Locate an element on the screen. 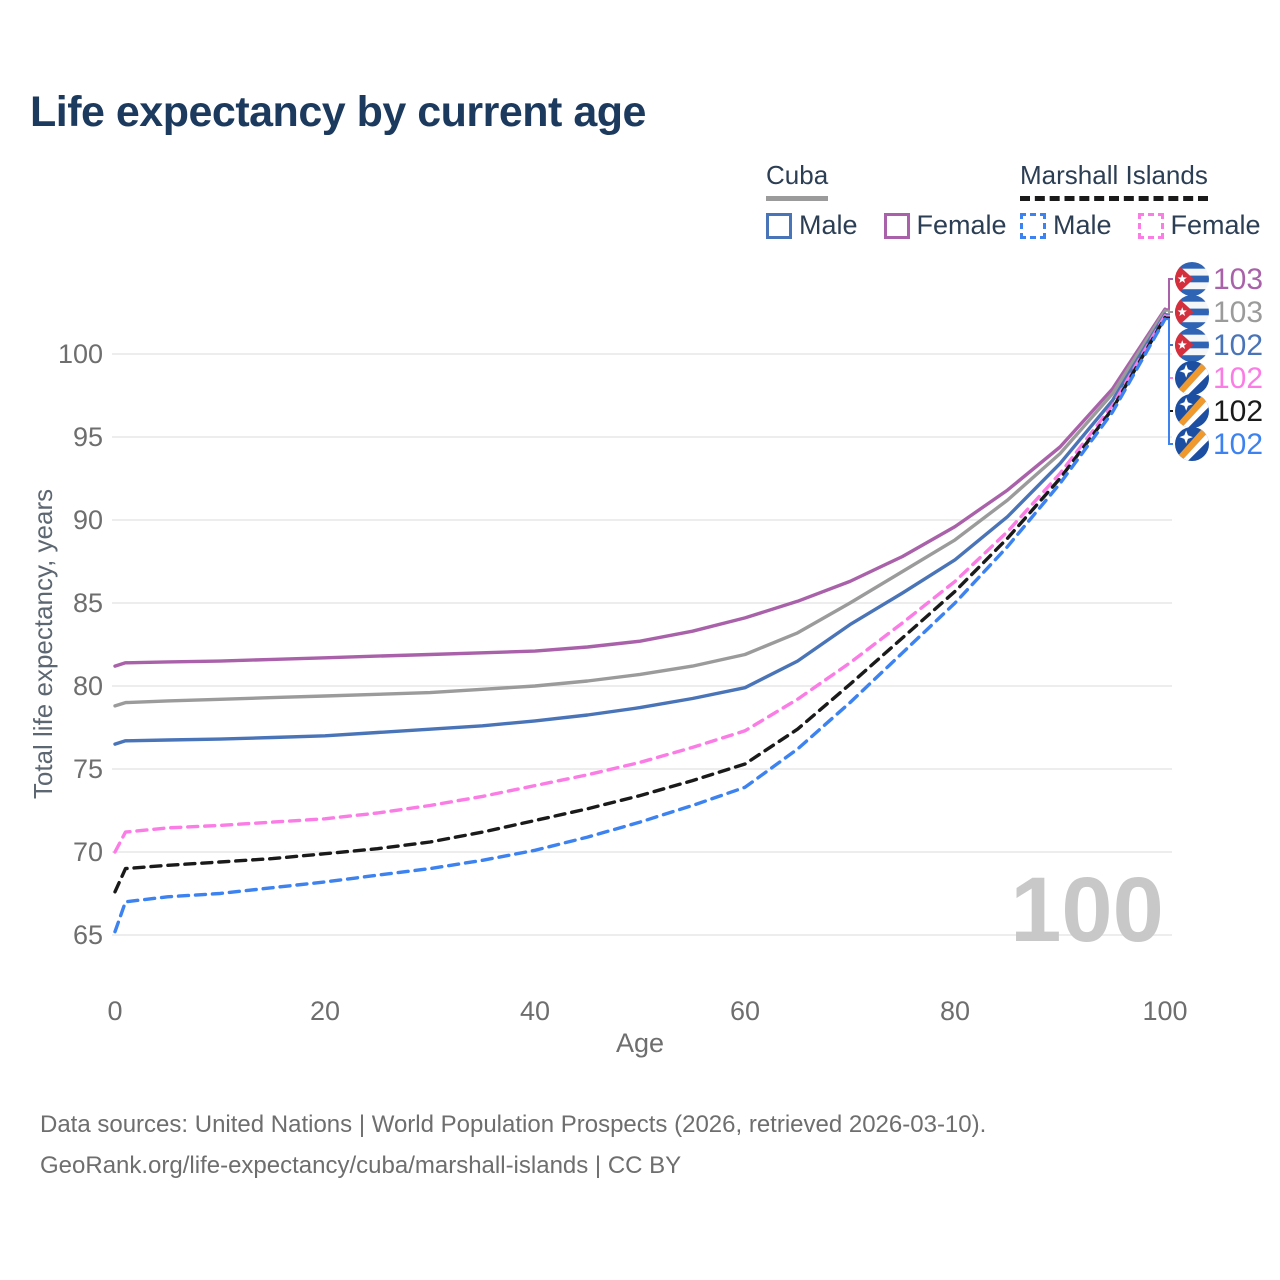 The width and height of the screenshot is (1280, 1280). legend: Cuba Male Female Marshall Islands Male is located at coordinates (640, 205).